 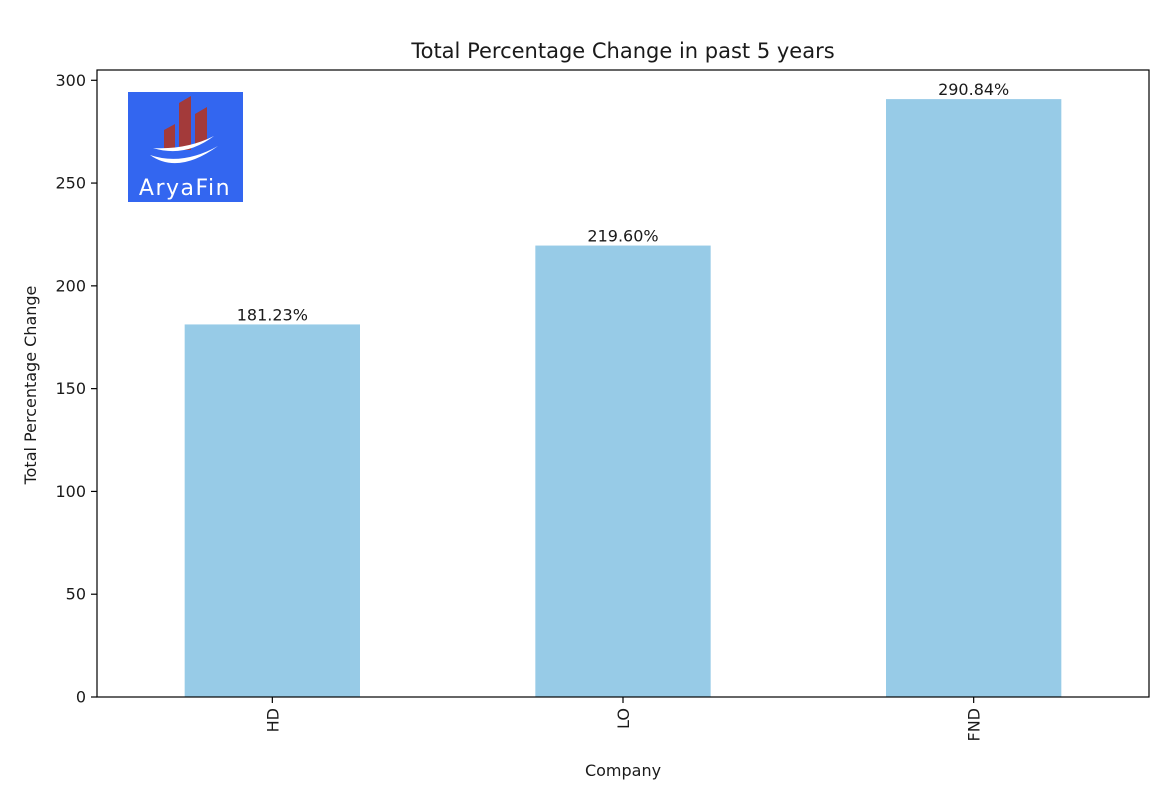 I want to click on data-label-lo: 219.60%, so click(x=622, y=236).